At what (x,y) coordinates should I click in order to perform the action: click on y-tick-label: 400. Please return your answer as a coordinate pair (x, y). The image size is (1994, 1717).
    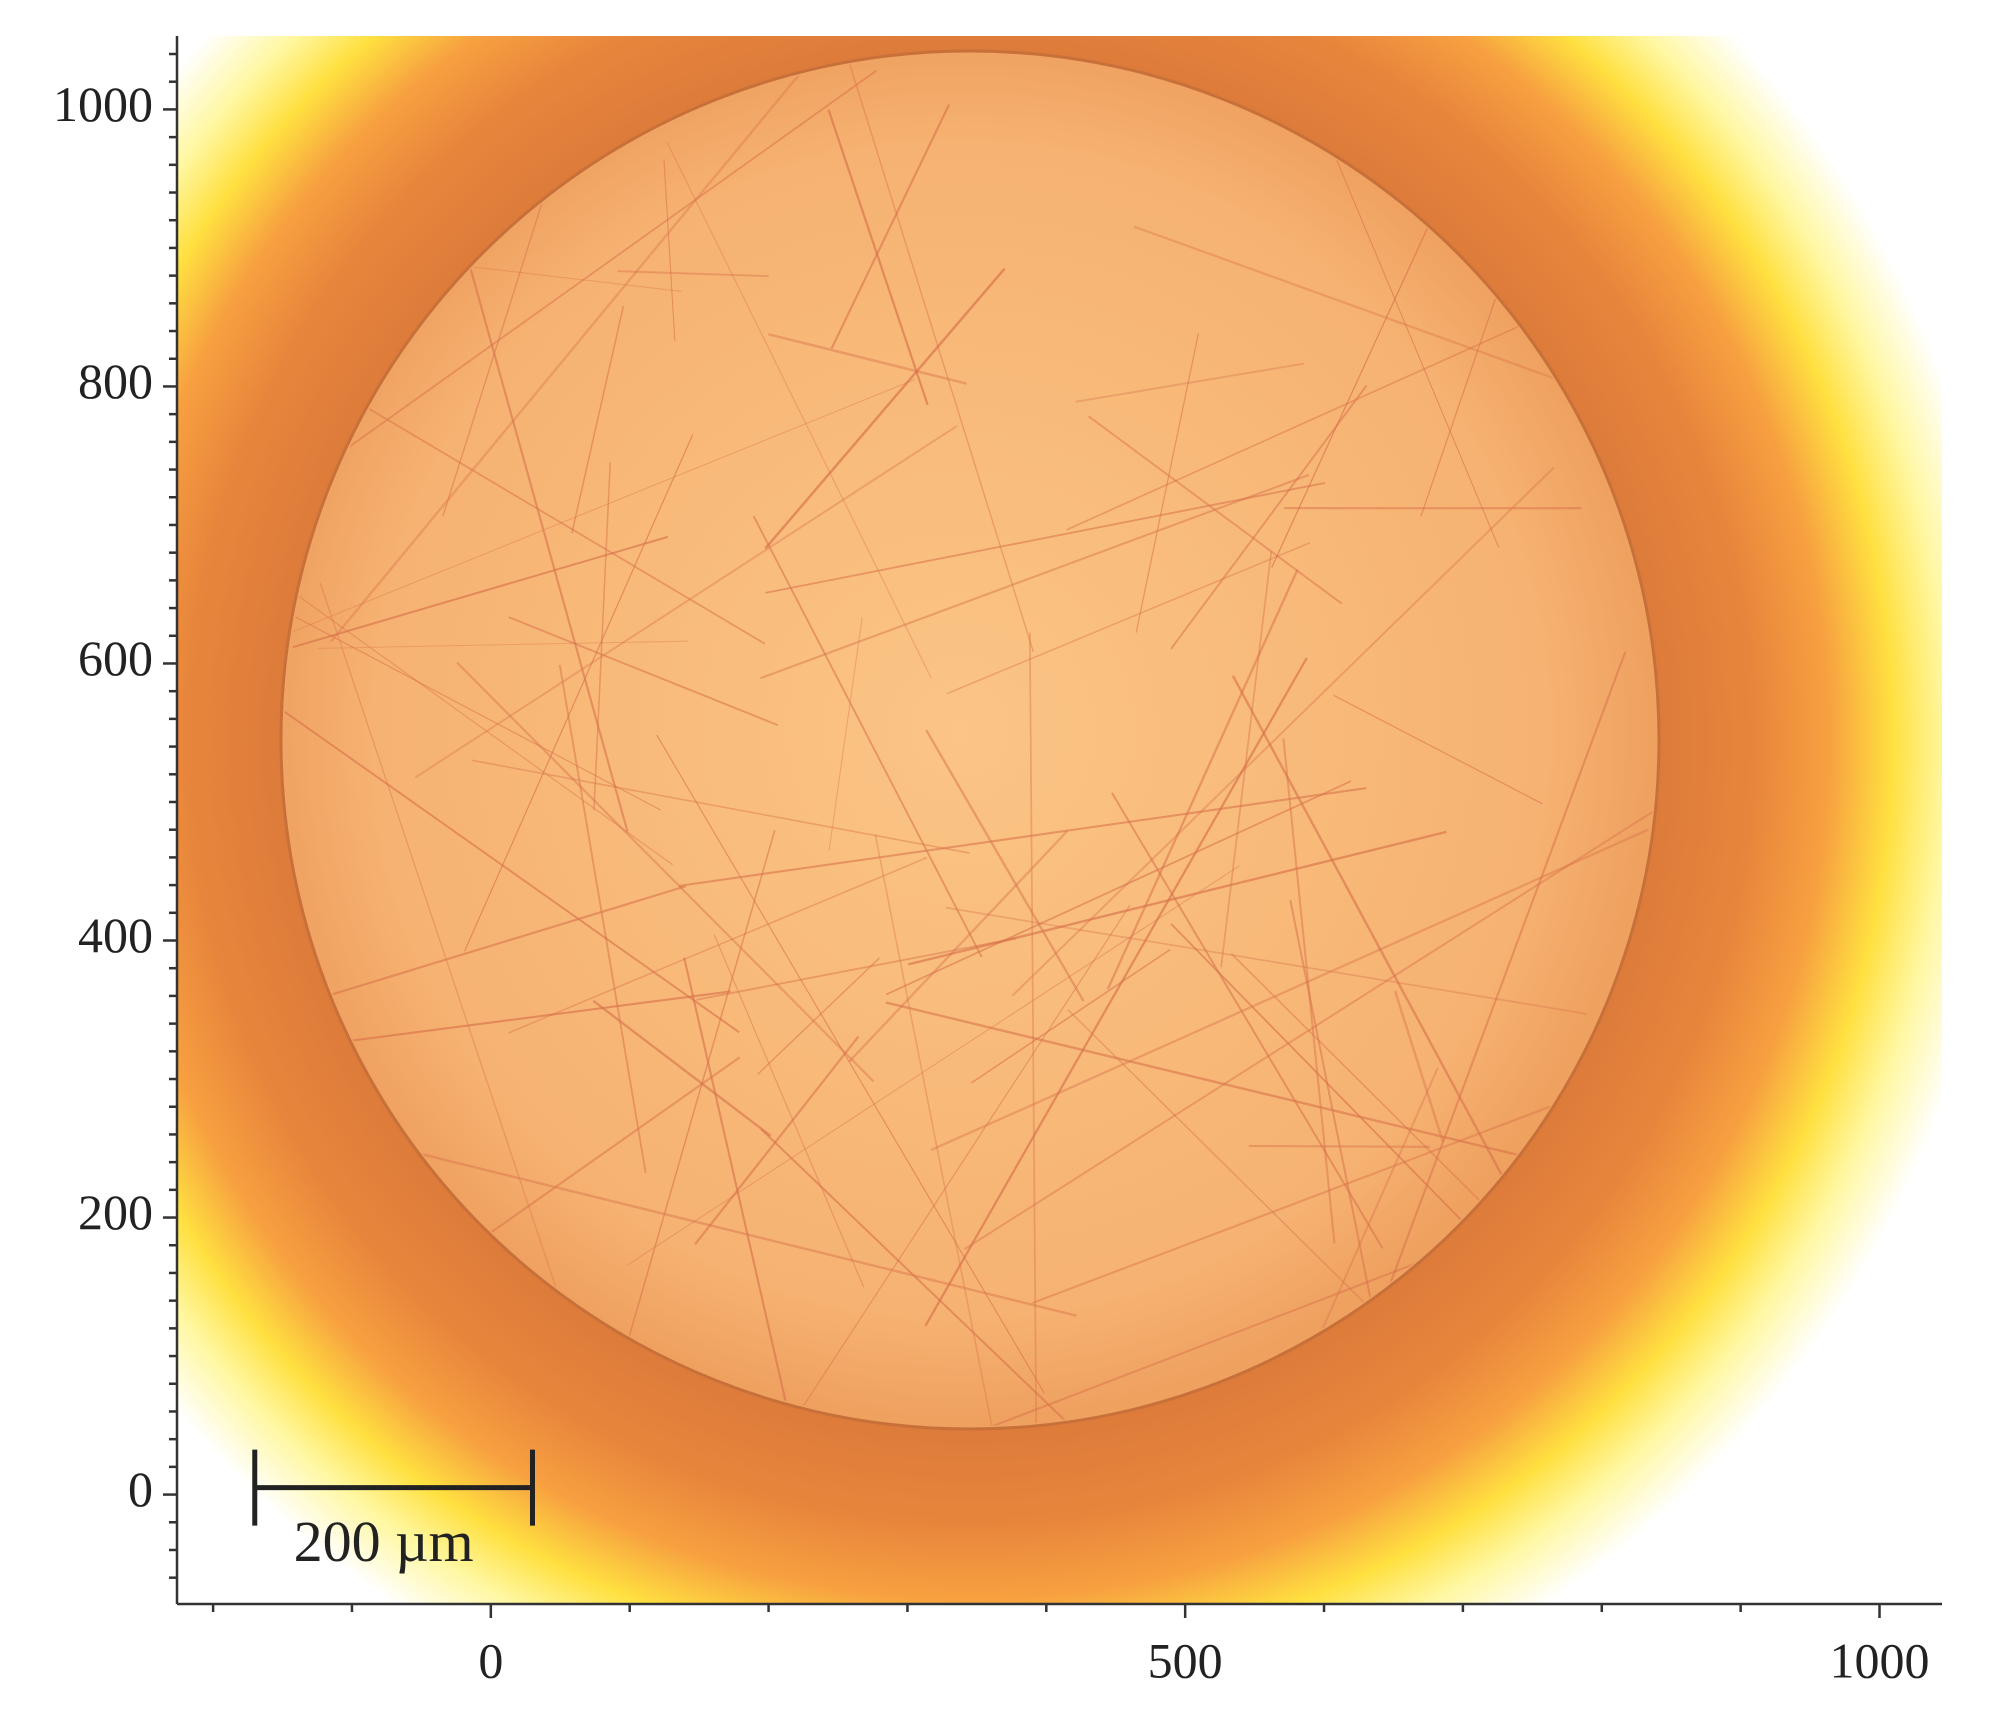
    Looking at the image, I should click on (115, 935).